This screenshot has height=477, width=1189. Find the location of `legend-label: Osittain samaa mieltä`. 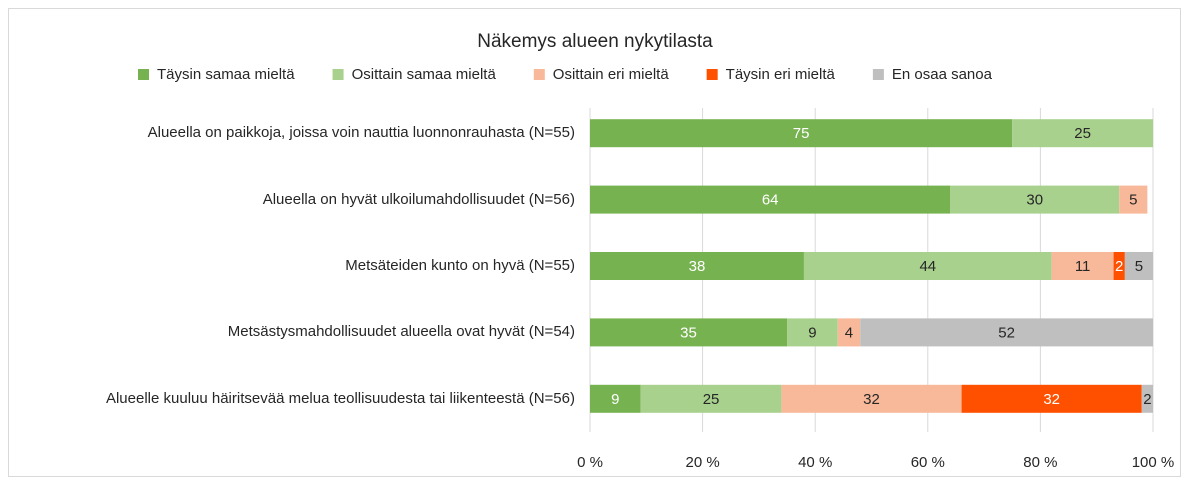

legend-label: Osittain samaa mieltä is located at coordinates (424, 74).